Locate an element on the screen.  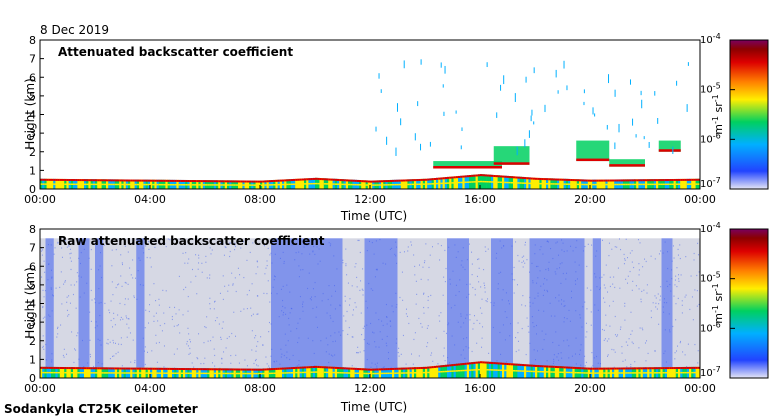
colorbar-unit-part: -1 is located at coordinates (715, 120).